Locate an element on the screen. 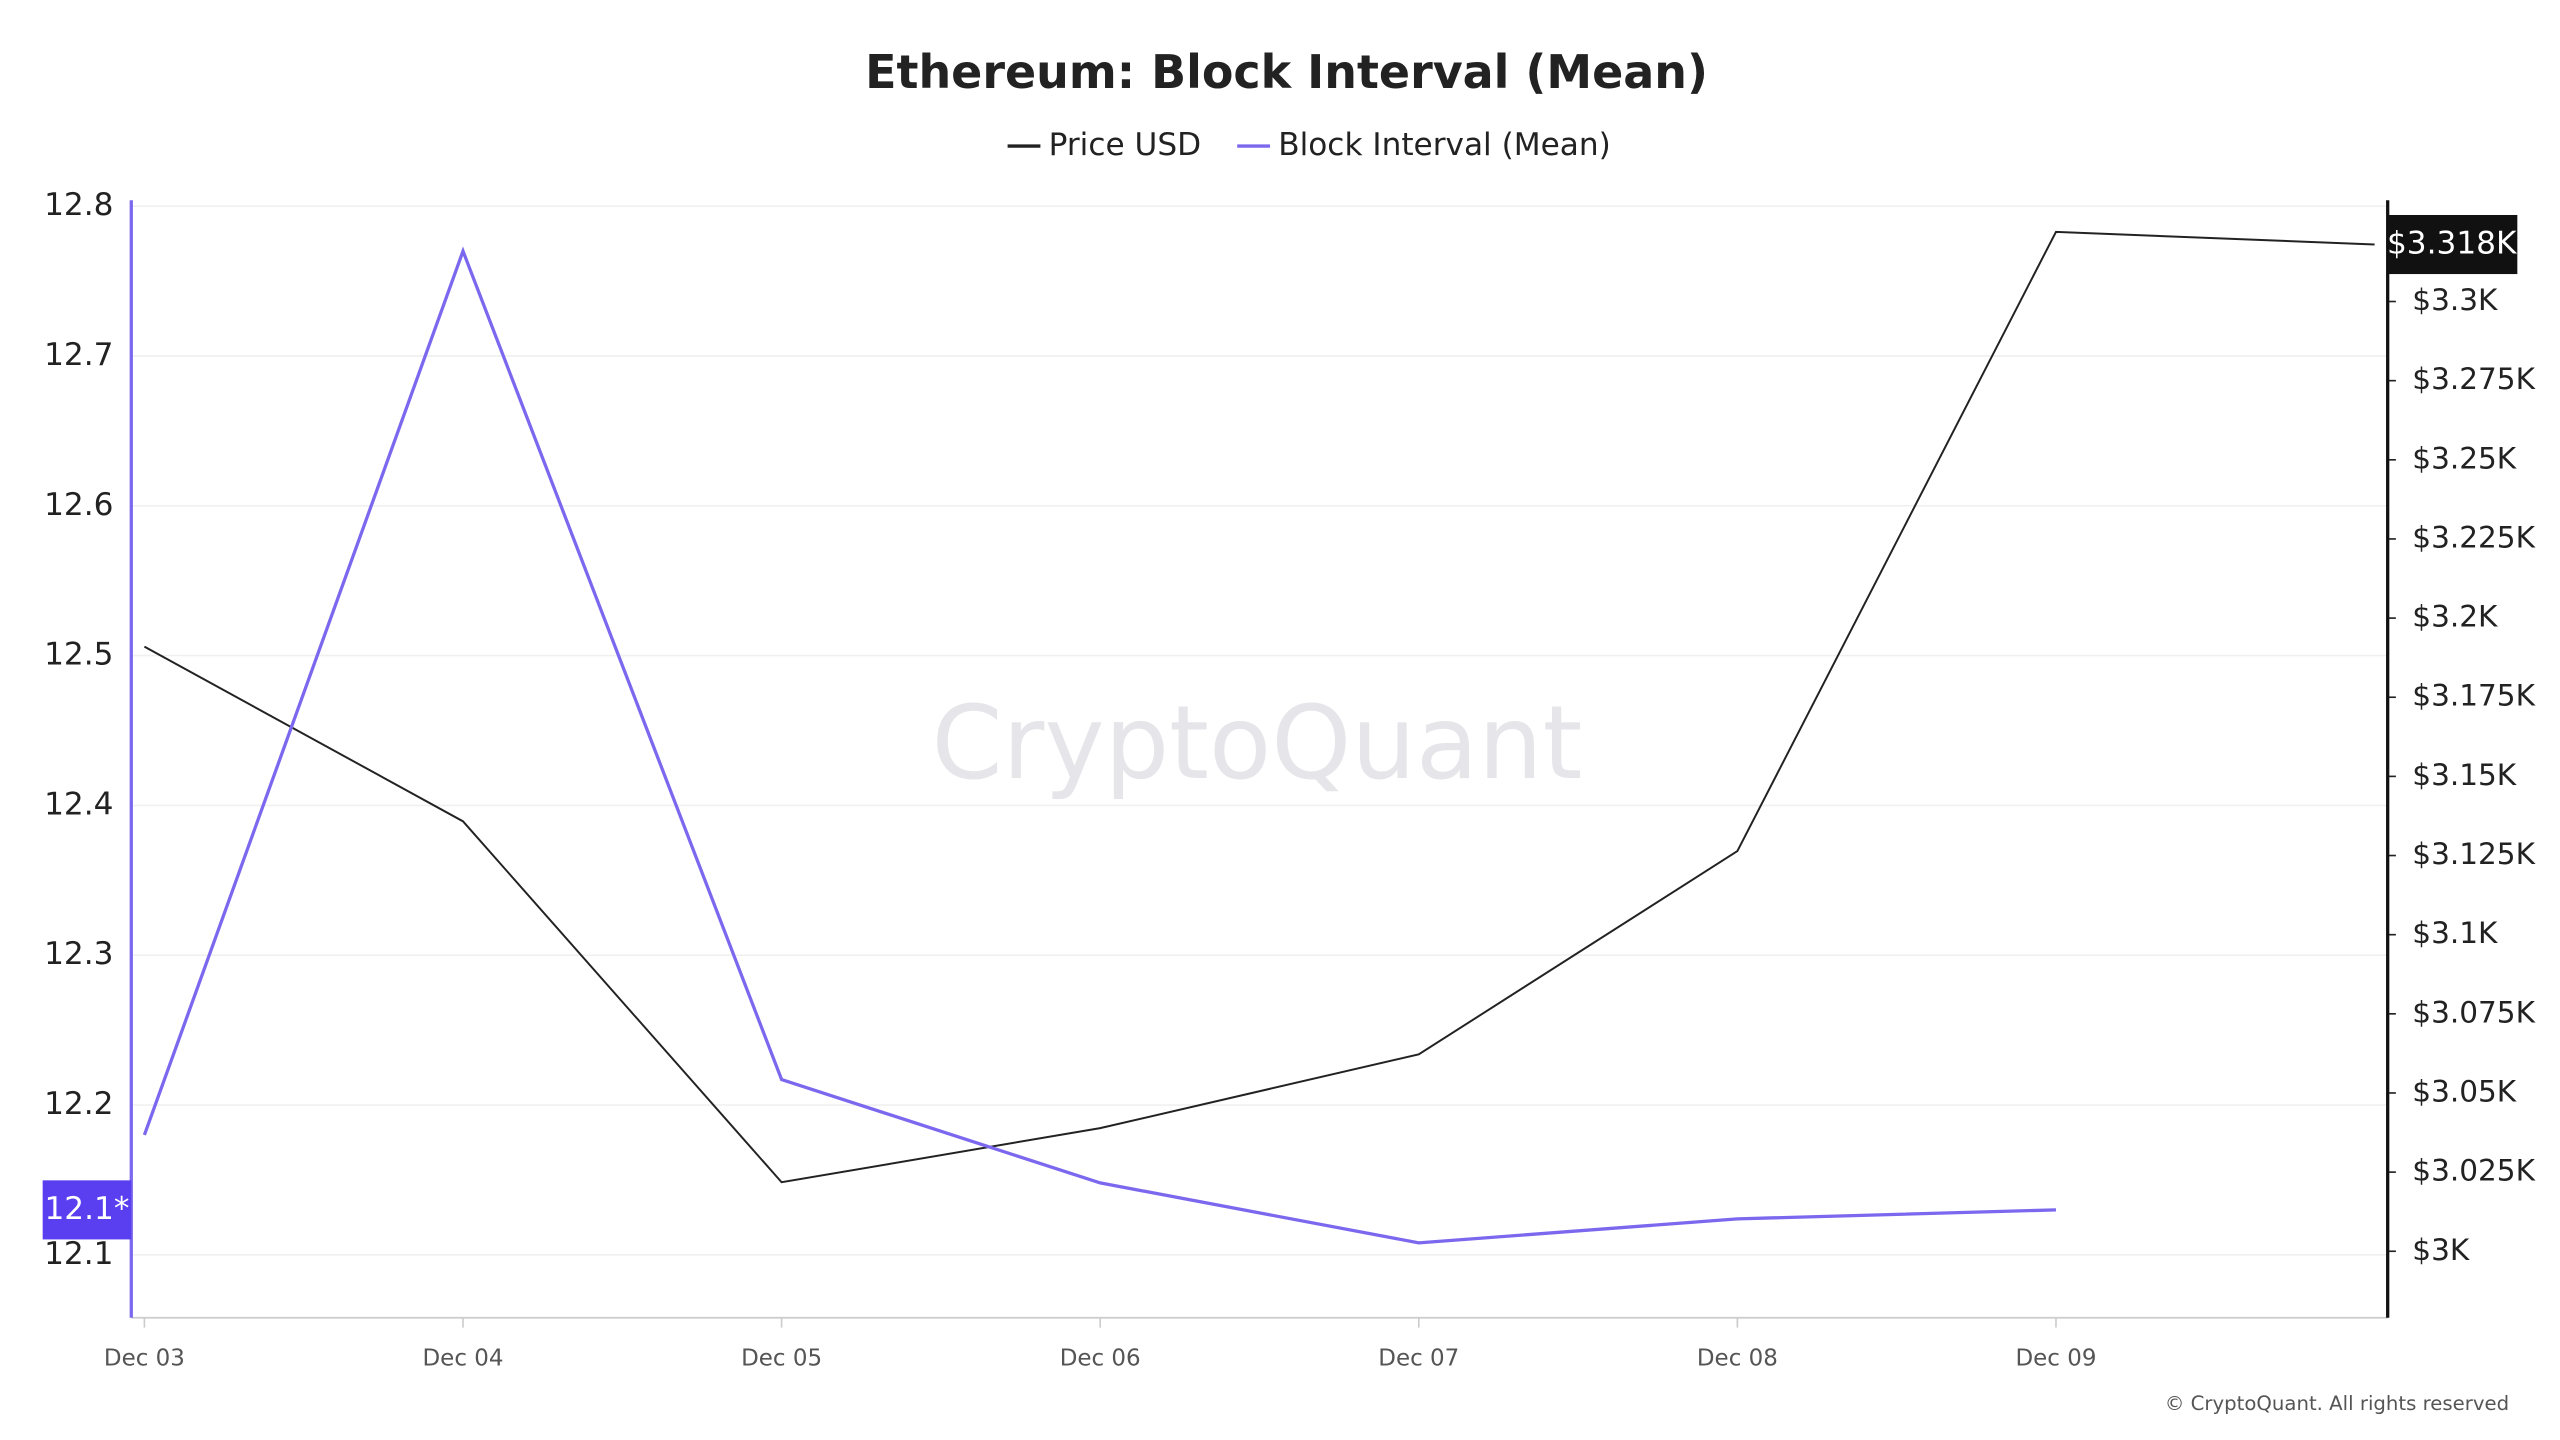  legend-label: Block Interval (Mean) is located at coordinates (1444, 145).